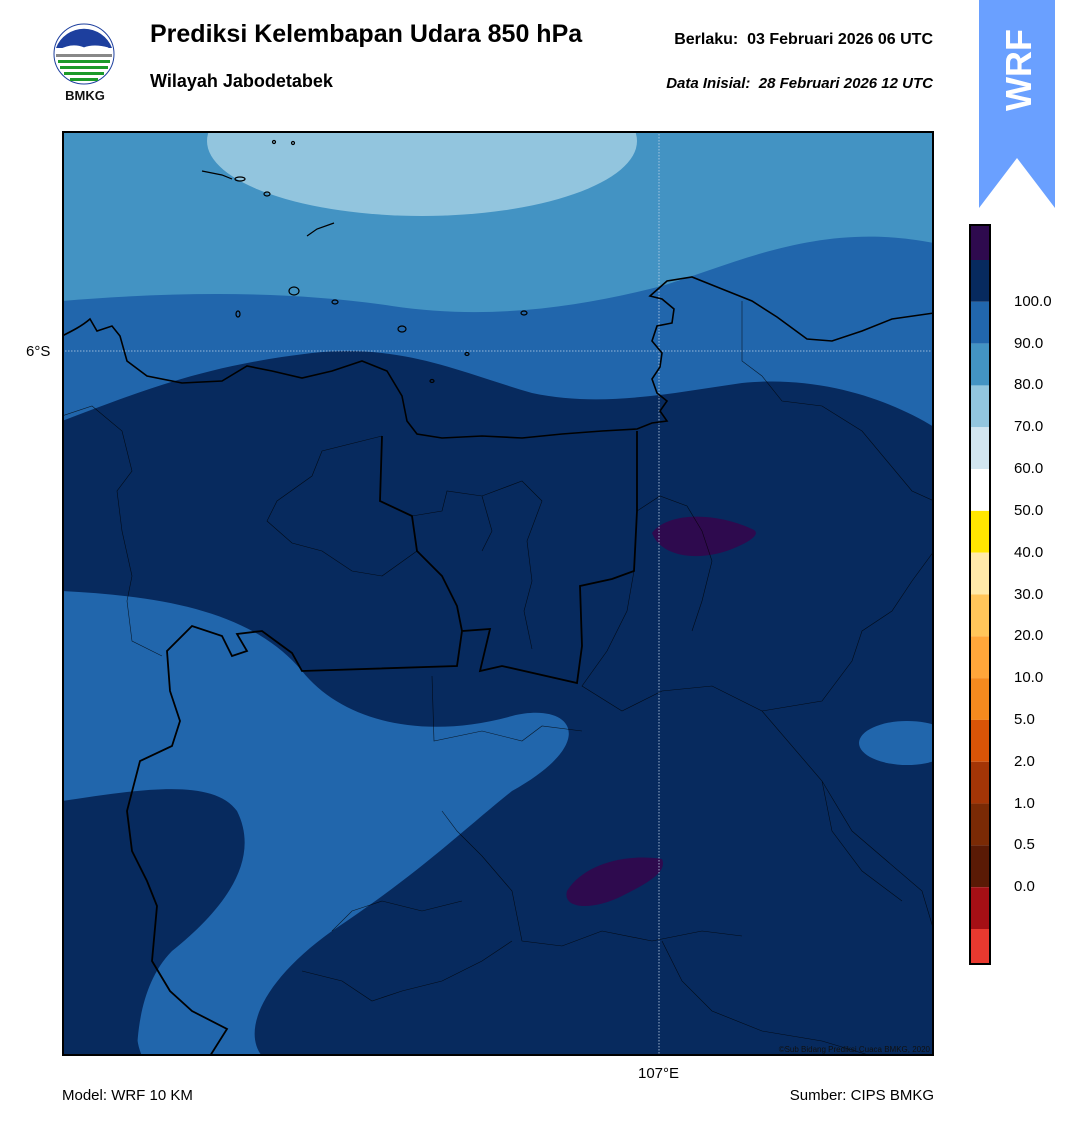 This screenshot has height=1128, width=1081. What do you see at coordinates (1029, 594) in the screenshot?
I see `colorbar-tick-label: 30.0` at bounding box center [1029, 594].